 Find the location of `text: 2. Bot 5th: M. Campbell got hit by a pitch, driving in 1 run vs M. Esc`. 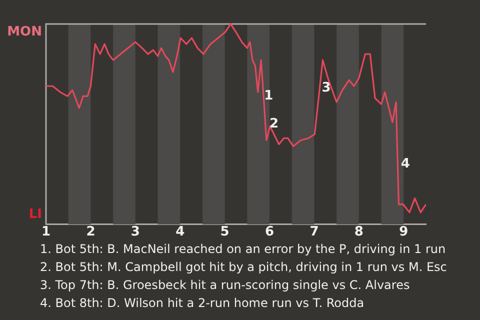

text: 2. Bot 5th: M. Campbell got hit by a pitch, driving in 1 run vs M. Esc is located at coordinates (244, 267).